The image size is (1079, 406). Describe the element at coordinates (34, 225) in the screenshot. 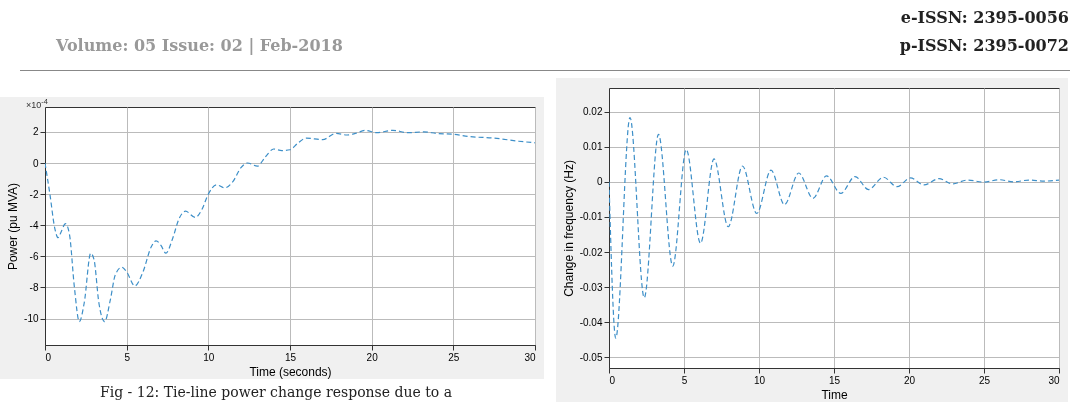

I see `y-tick-label: -4` at that location.